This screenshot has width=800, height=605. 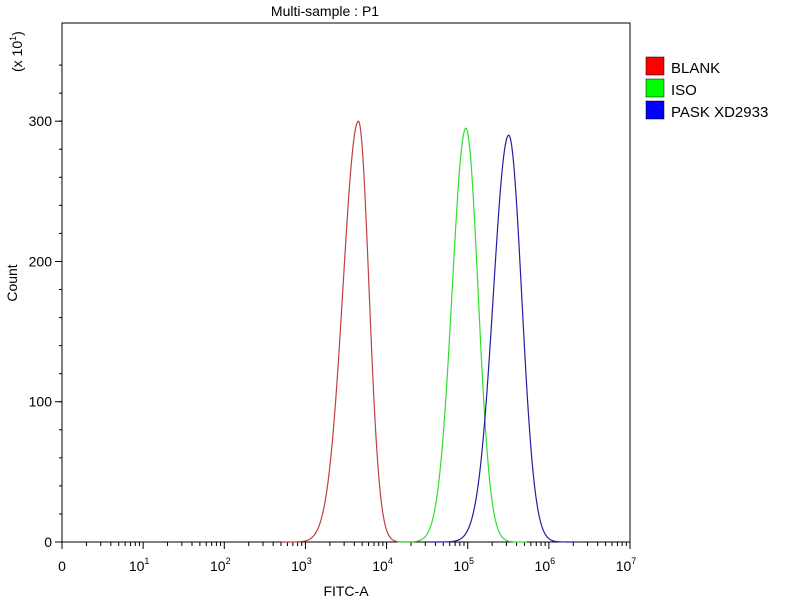 I want to click on y-multiplier-label: (x 101), so click(x=16, y=51).